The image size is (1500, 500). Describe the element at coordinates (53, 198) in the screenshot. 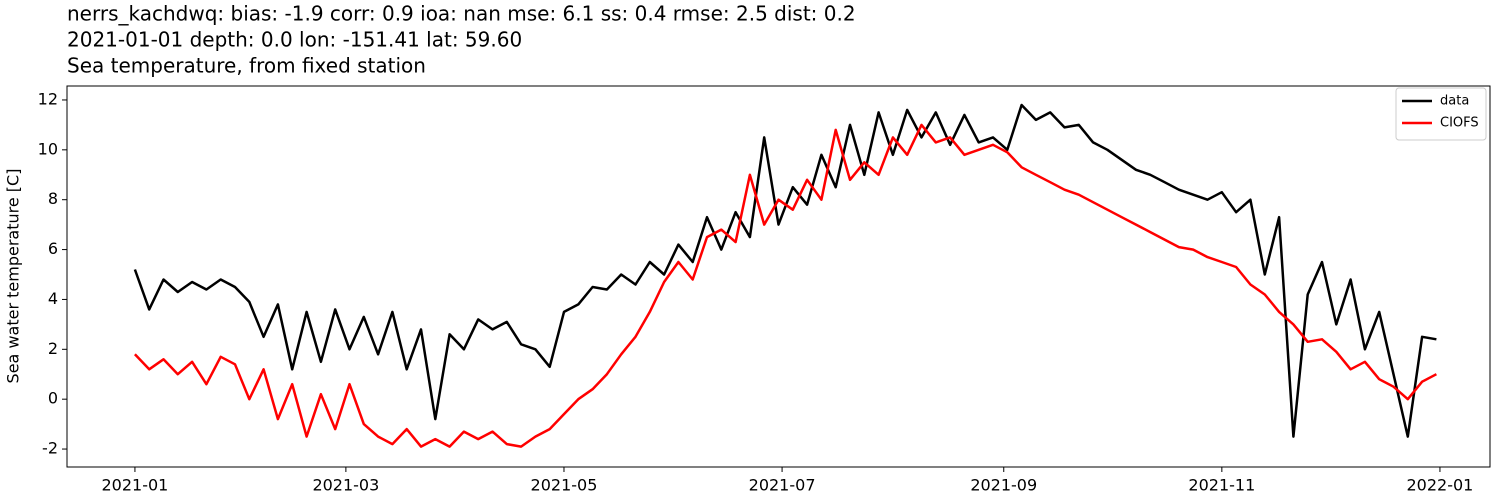

I see `y-tick-label: 8` at that location.